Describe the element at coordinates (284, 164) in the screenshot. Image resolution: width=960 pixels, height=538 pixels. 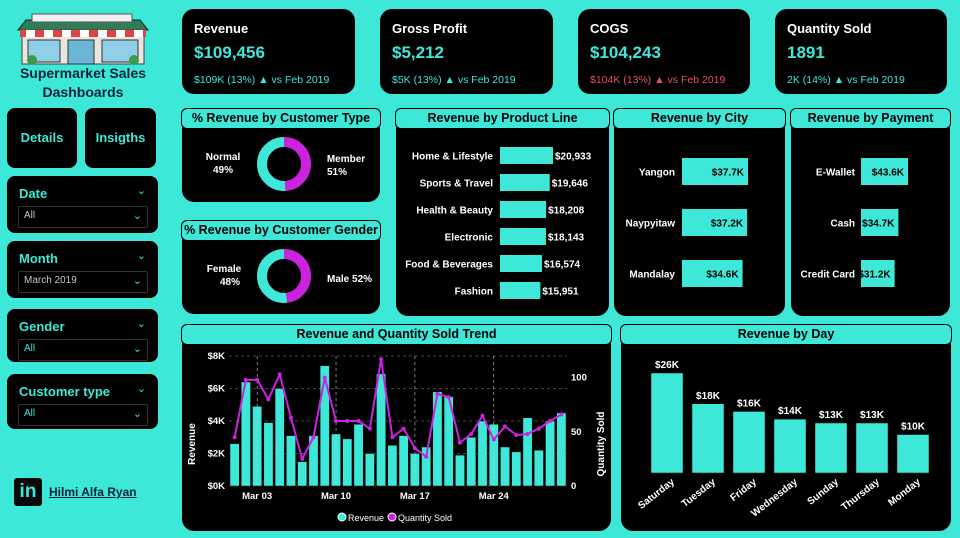
I see `donut-slice-member` at that location.